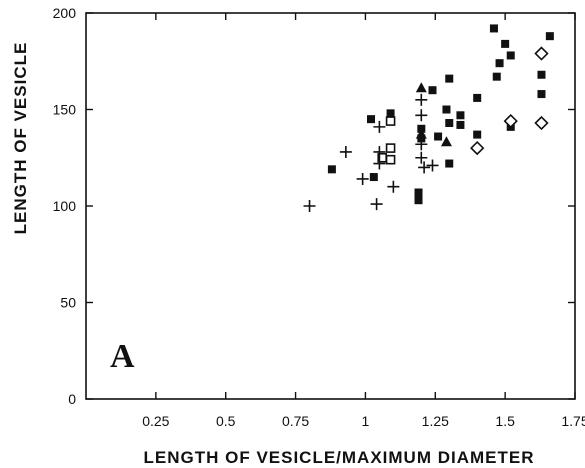  I want to click on y-tick-label: 150, so click(65, 110).